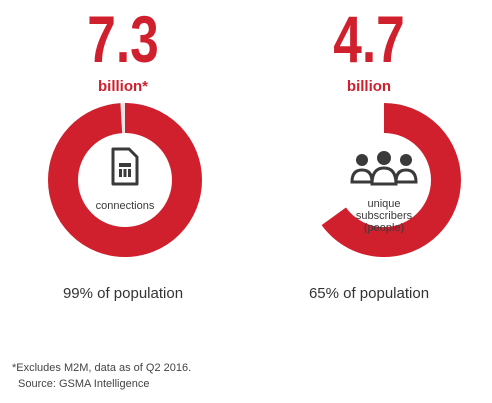  Describe the element at coordinates (84, 384) in the screenshot. I see `footnote-source: Source: GSMA Intelligence` at that location.